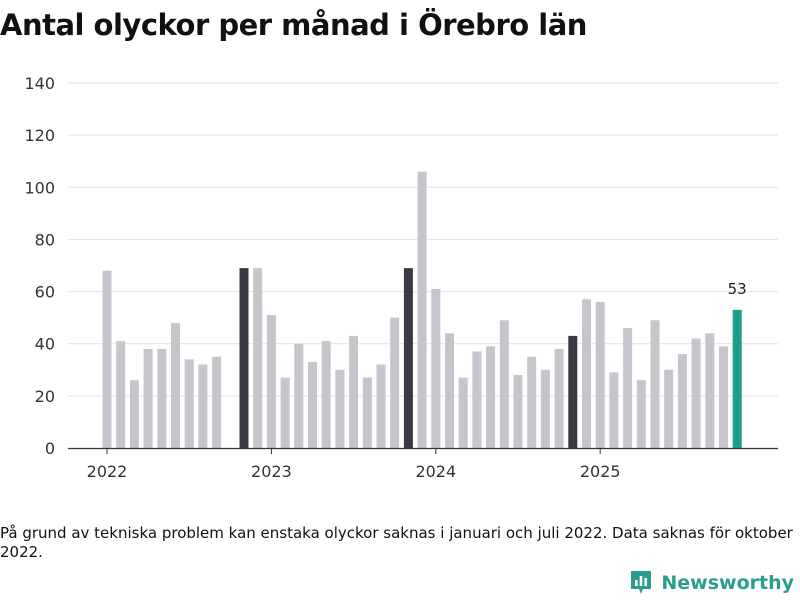 The width and height of the screenshot is (800, 600). Describe the element at coordinates (293, 25) in the screenshot. I see `chart-title: Antal olyckor per månad i Örebro län` at that location.